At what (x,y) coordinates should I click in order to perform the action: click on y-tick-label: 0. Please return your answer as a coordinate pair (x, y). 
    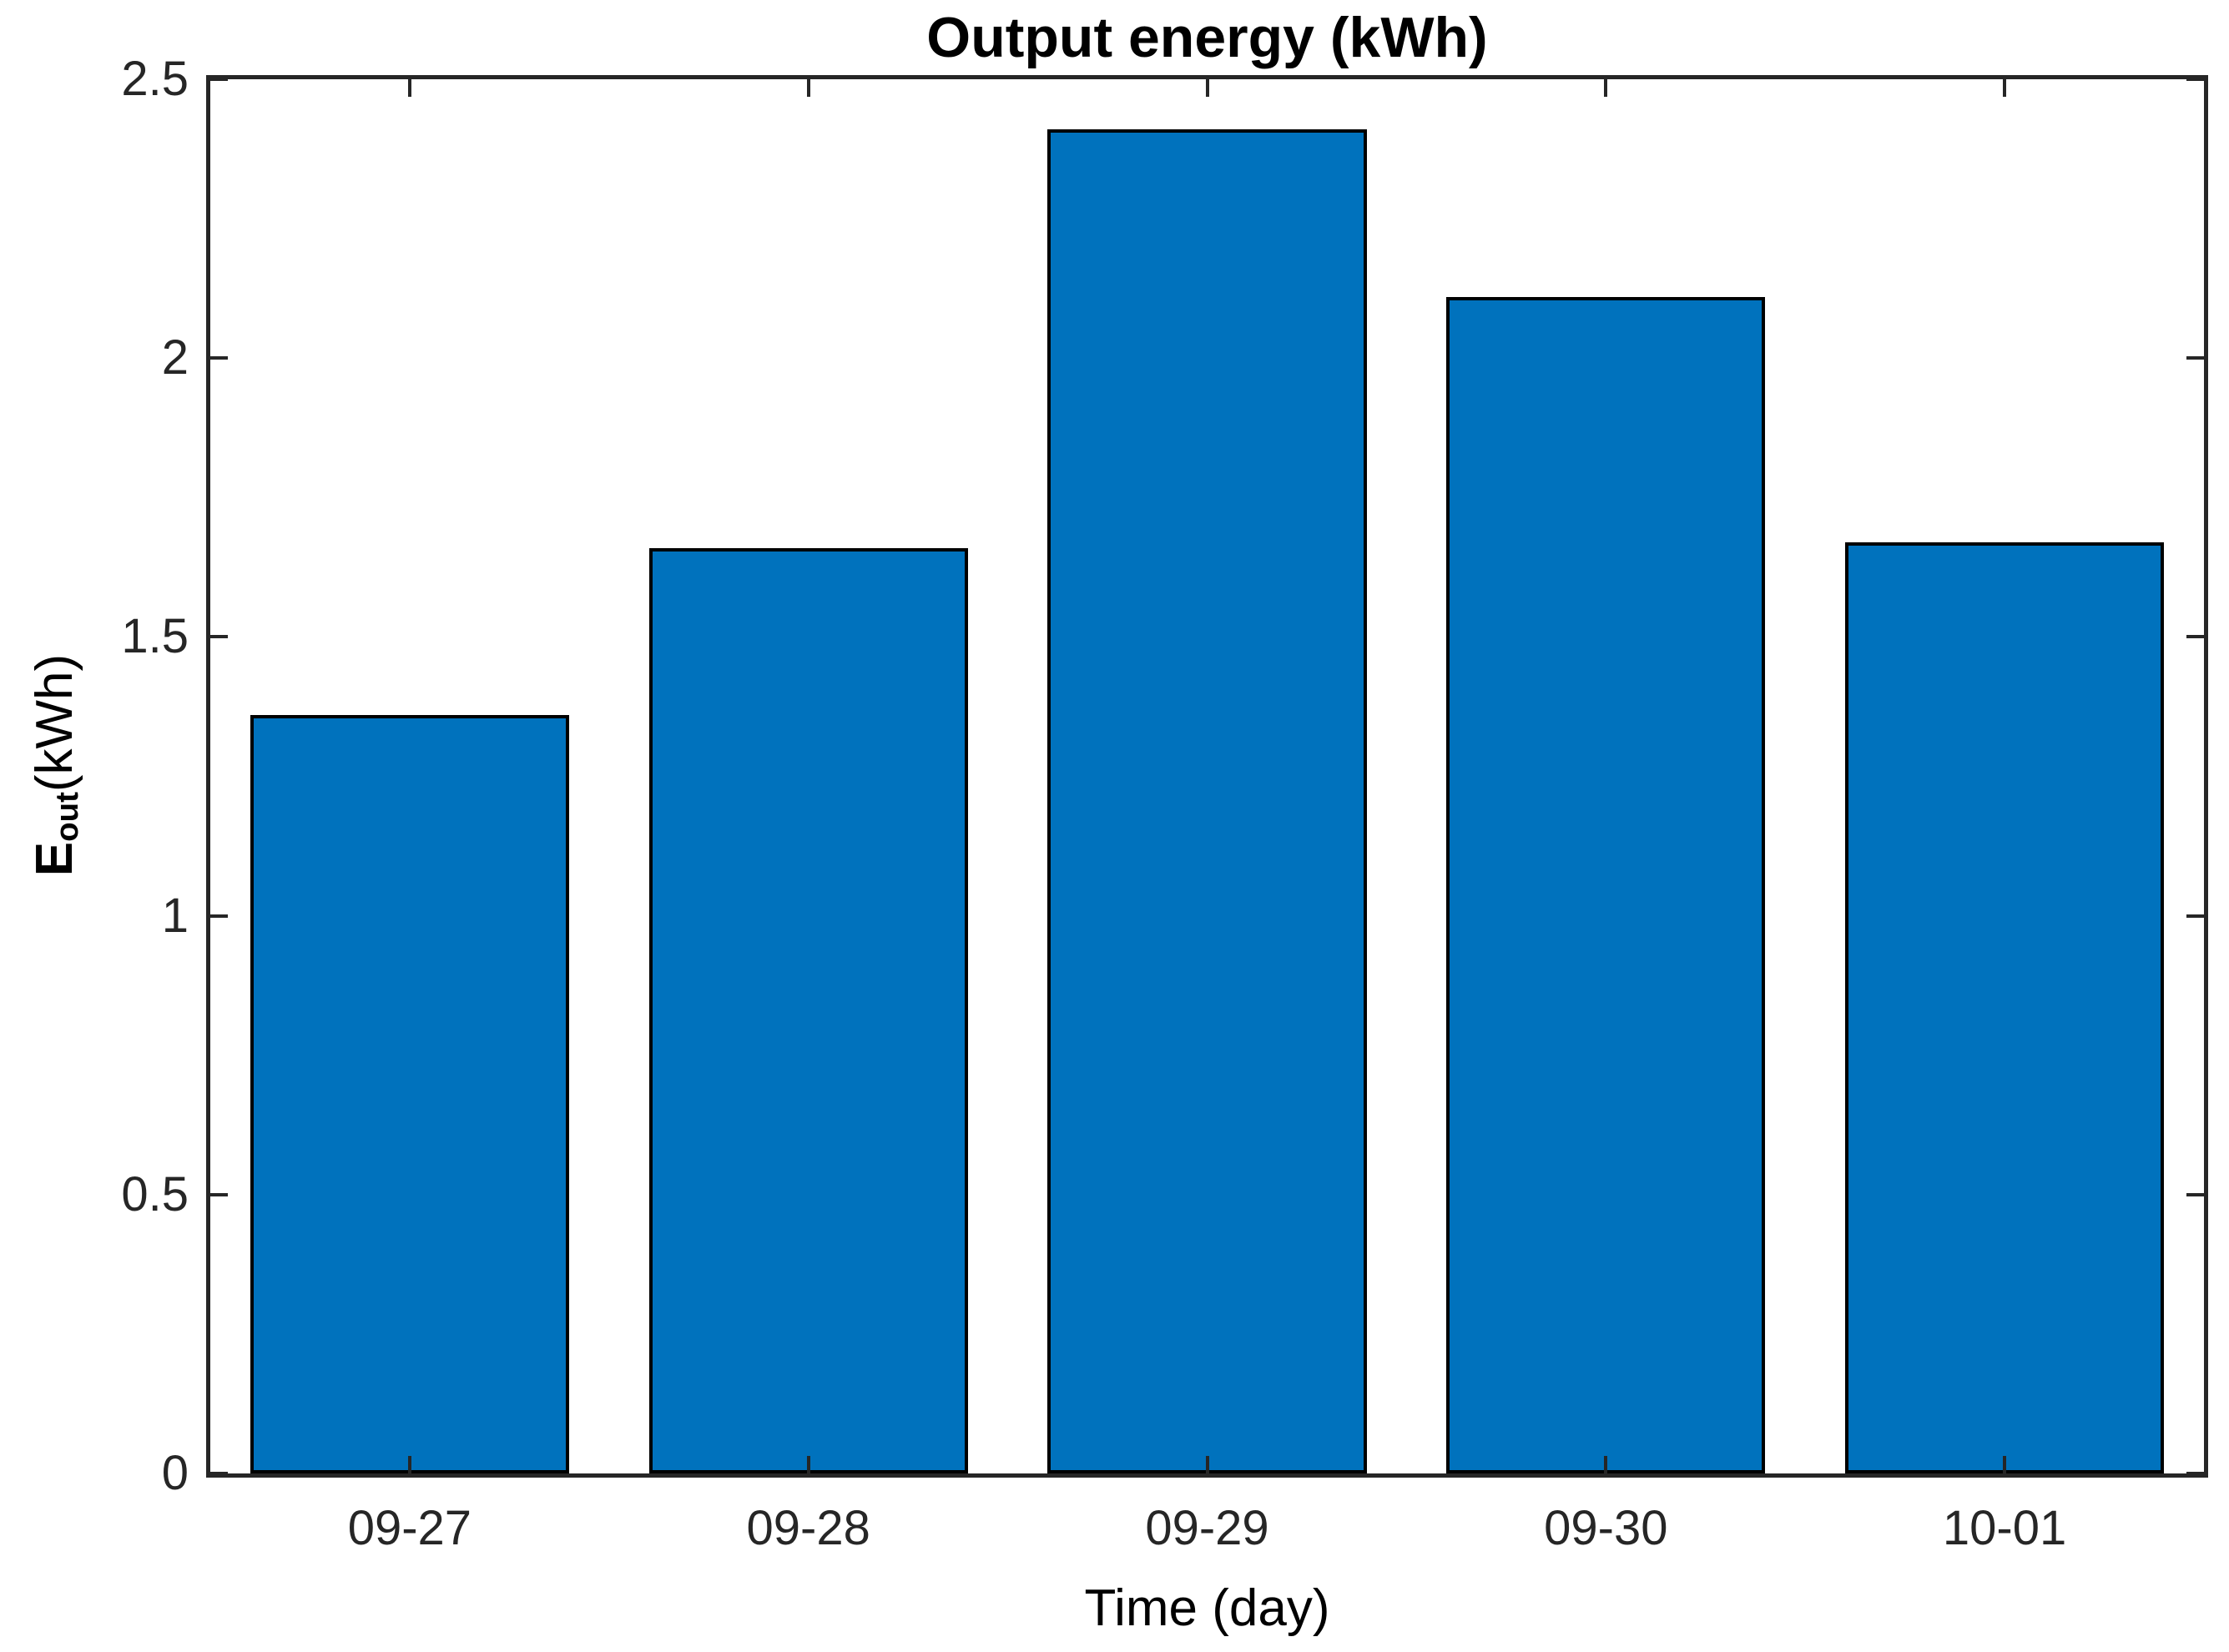
    Looking at the image, I should click on (175, 1473).